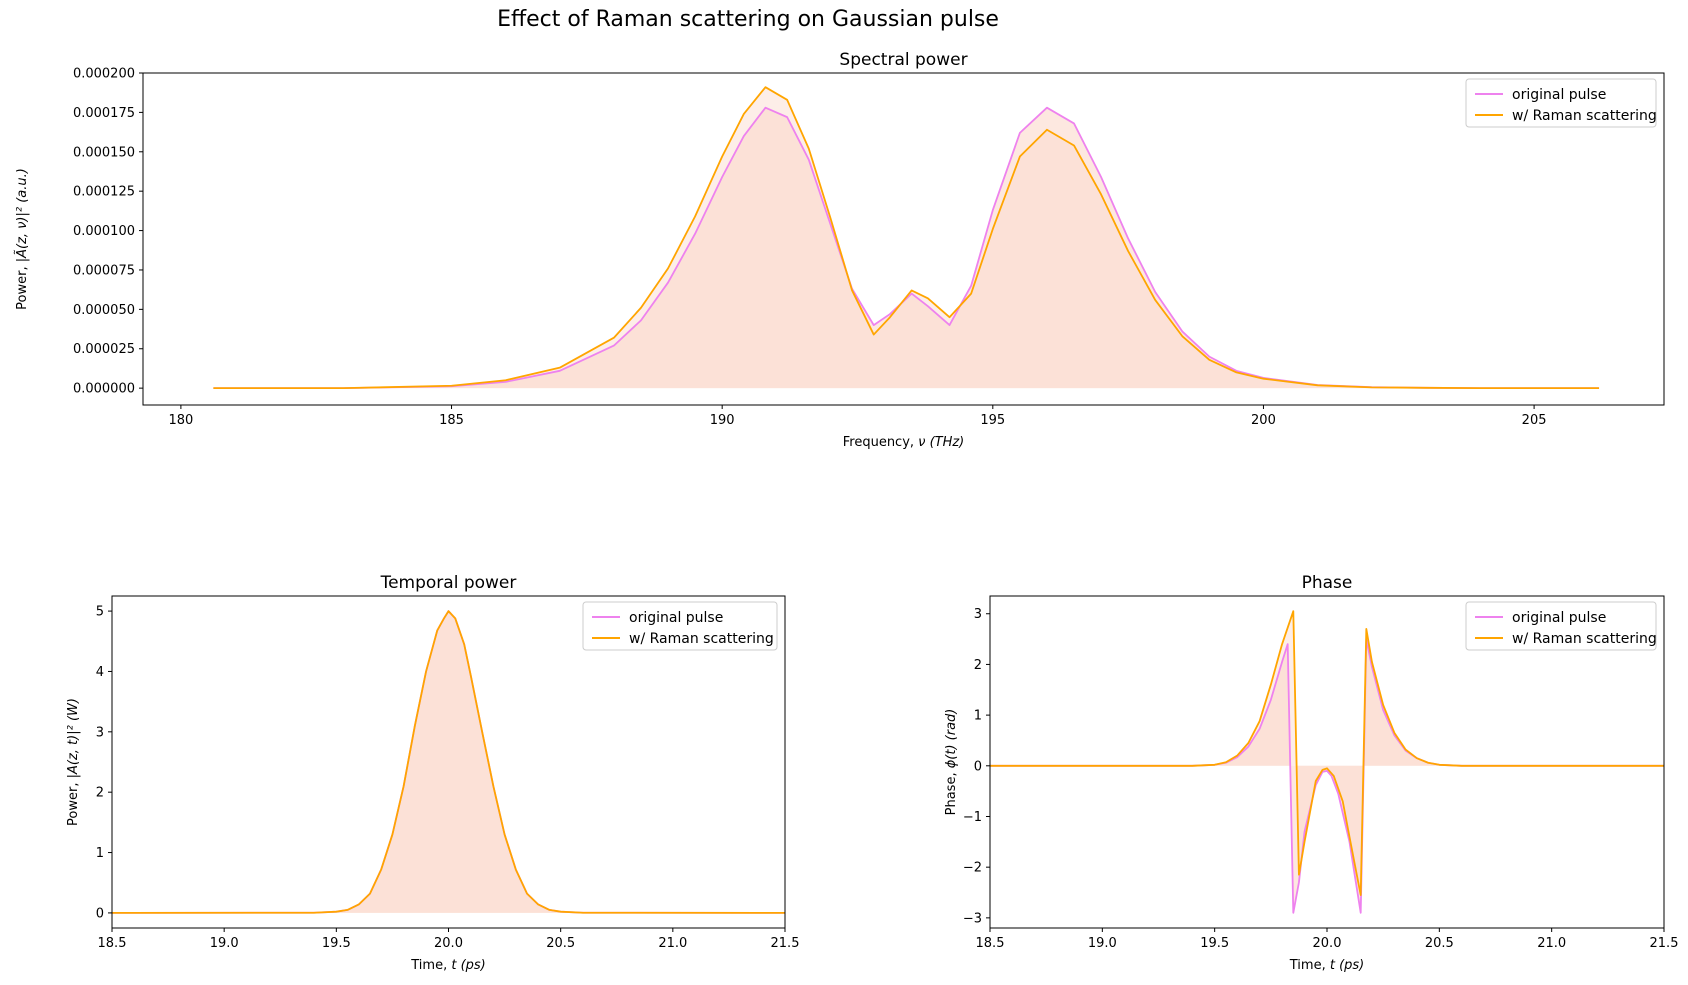  I want to click on spectral-xtick-label: 180, so click(180, 420).